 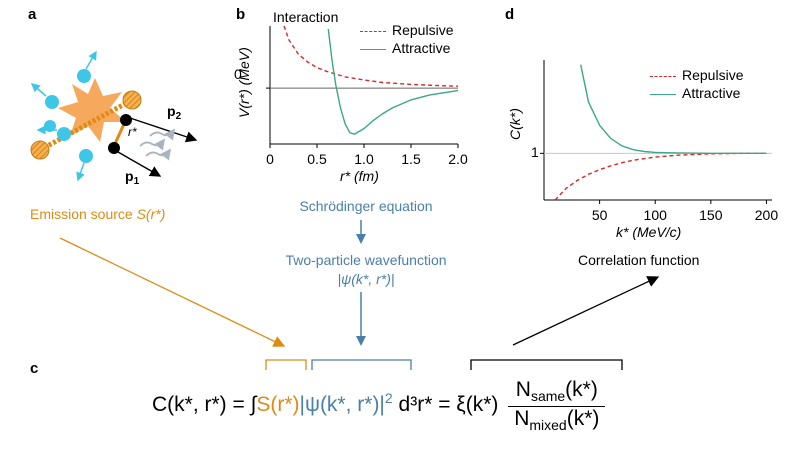 I want to click on equation-measure: d³r* = ξ(k*), so click(x=445, y=405).